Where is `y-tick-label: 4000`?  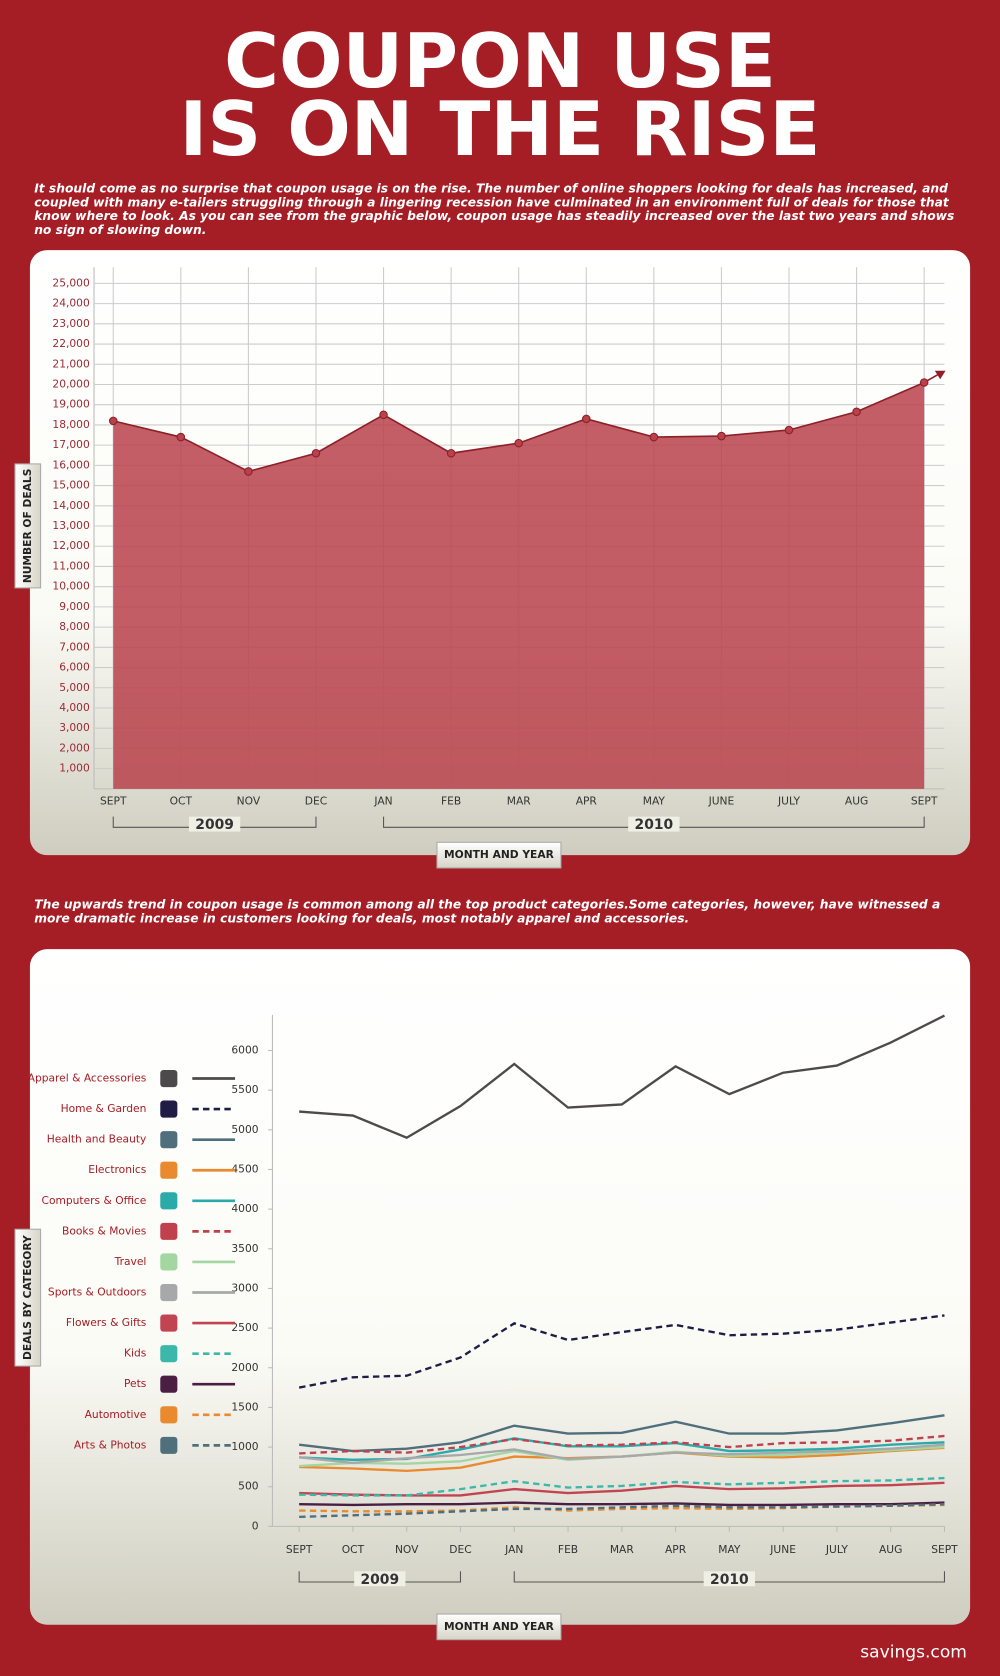
y-tick-label: 4000 is located at coordinates (244, 1208).